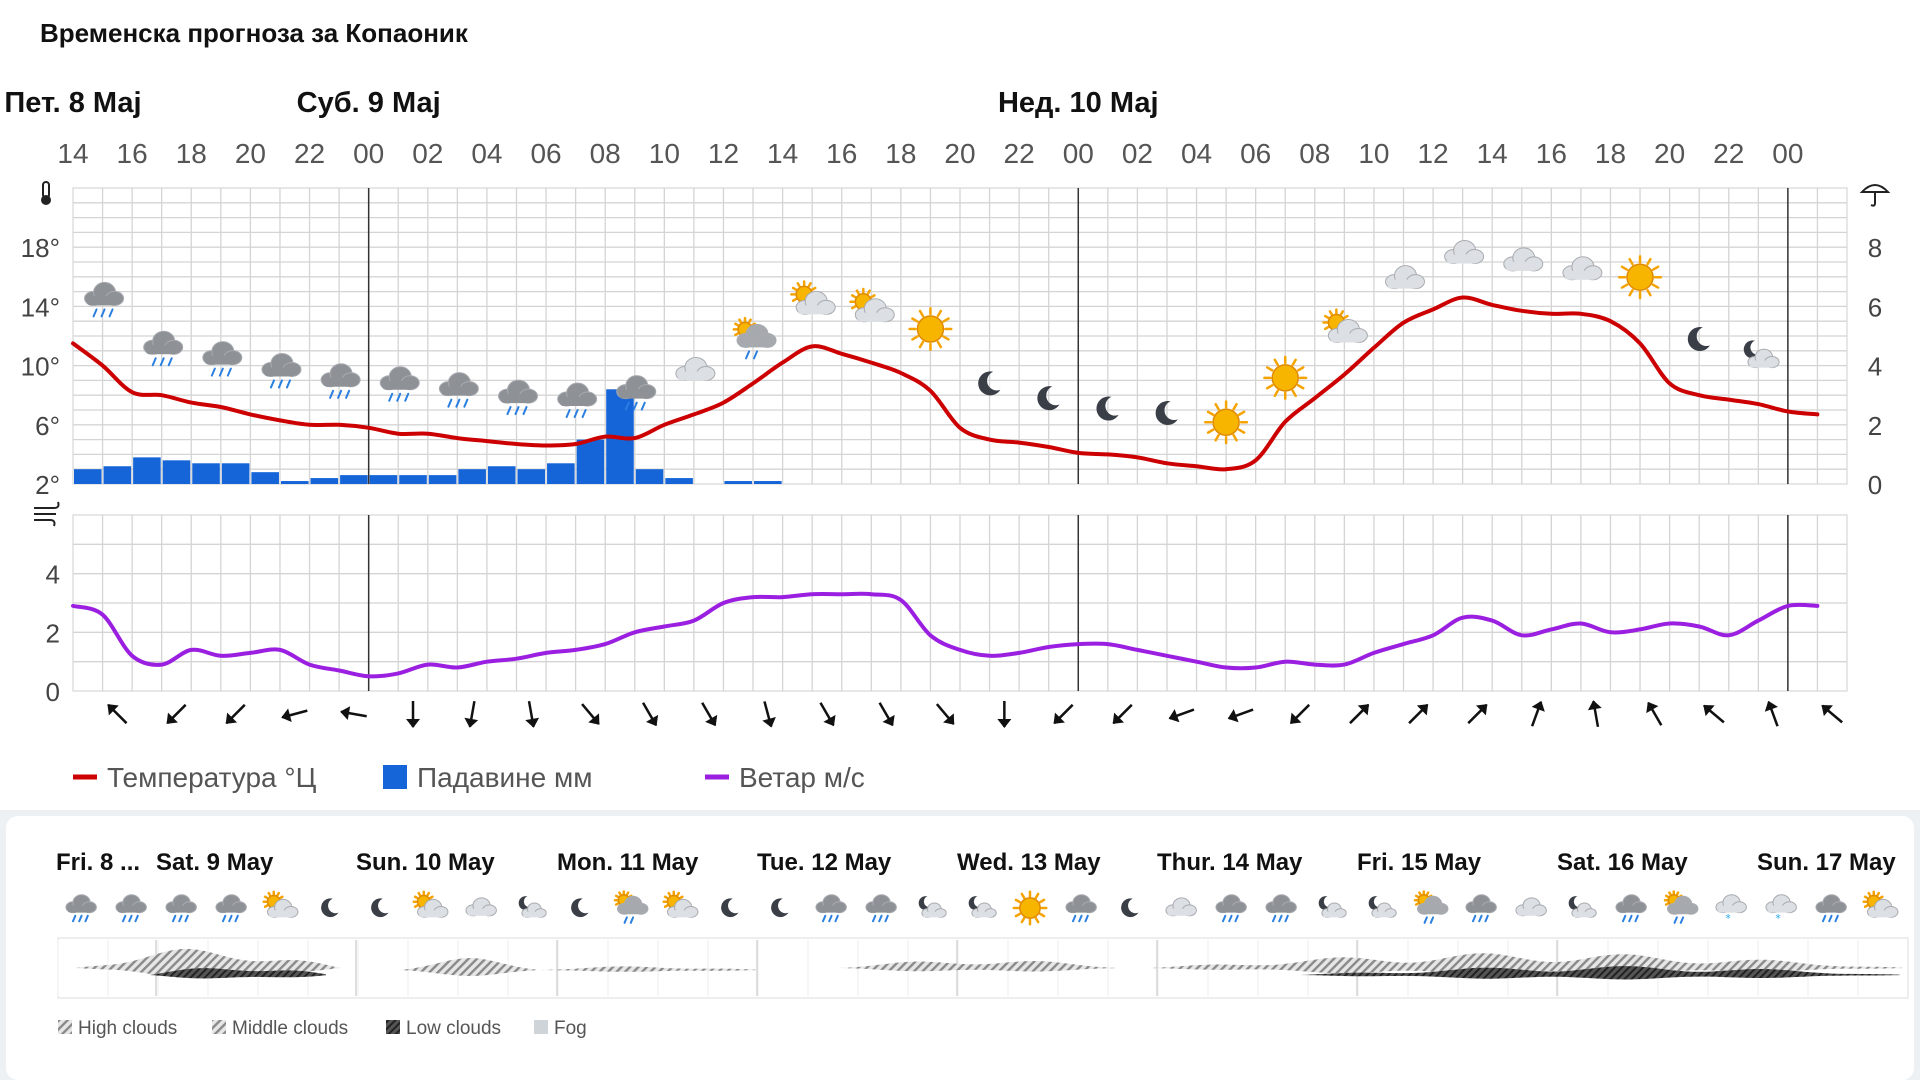  What do you see at coordinates (47, 485) in the screenshot?
I see `temp-tick-label: 2°` at bounding box center [47, 485].